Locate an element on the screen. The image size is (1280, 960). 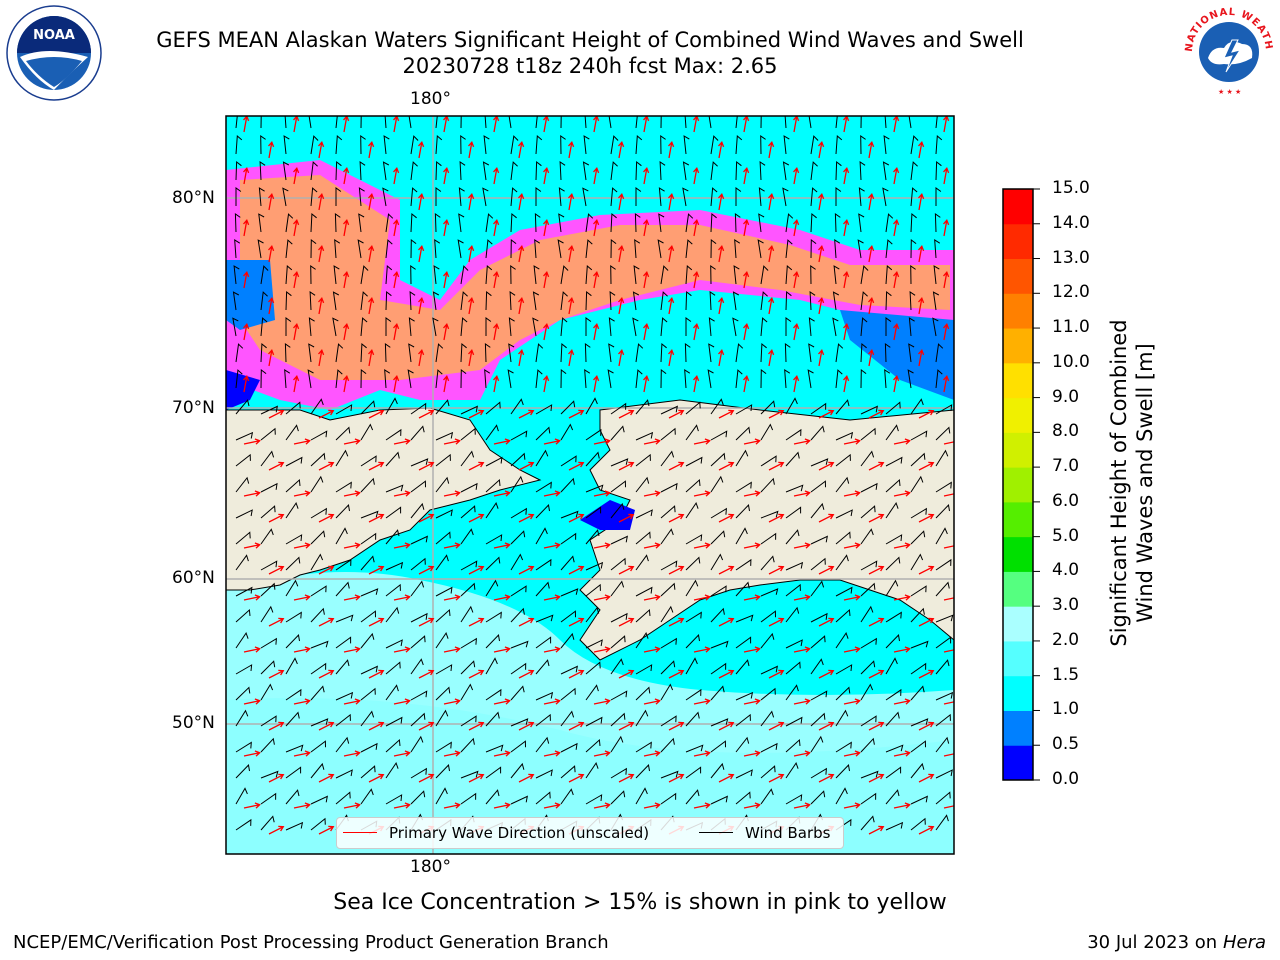
siberia-land is located at coordinates (384, 499).